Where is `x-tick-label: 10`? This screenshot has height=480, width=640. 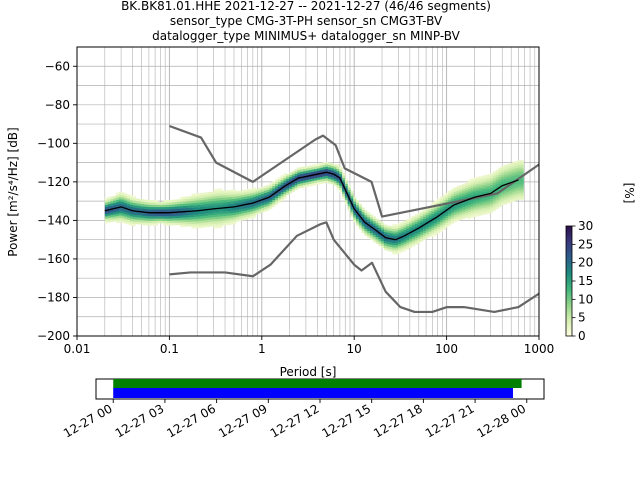
x-tick-label: 10 is located at coordinates (354, 349).